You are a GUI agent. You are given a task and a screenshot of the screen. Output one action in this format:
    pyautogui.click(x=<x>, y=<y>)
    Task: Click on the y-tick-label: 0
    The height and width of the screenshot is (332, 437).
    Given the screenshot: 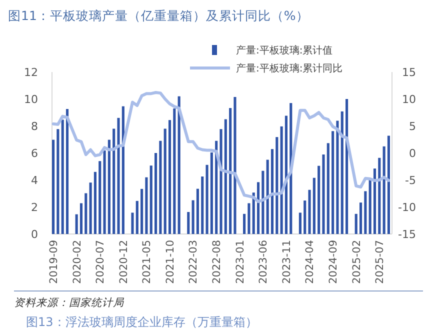 What is the action you would take?
    pyautogui.click(x=34, y=234)
    